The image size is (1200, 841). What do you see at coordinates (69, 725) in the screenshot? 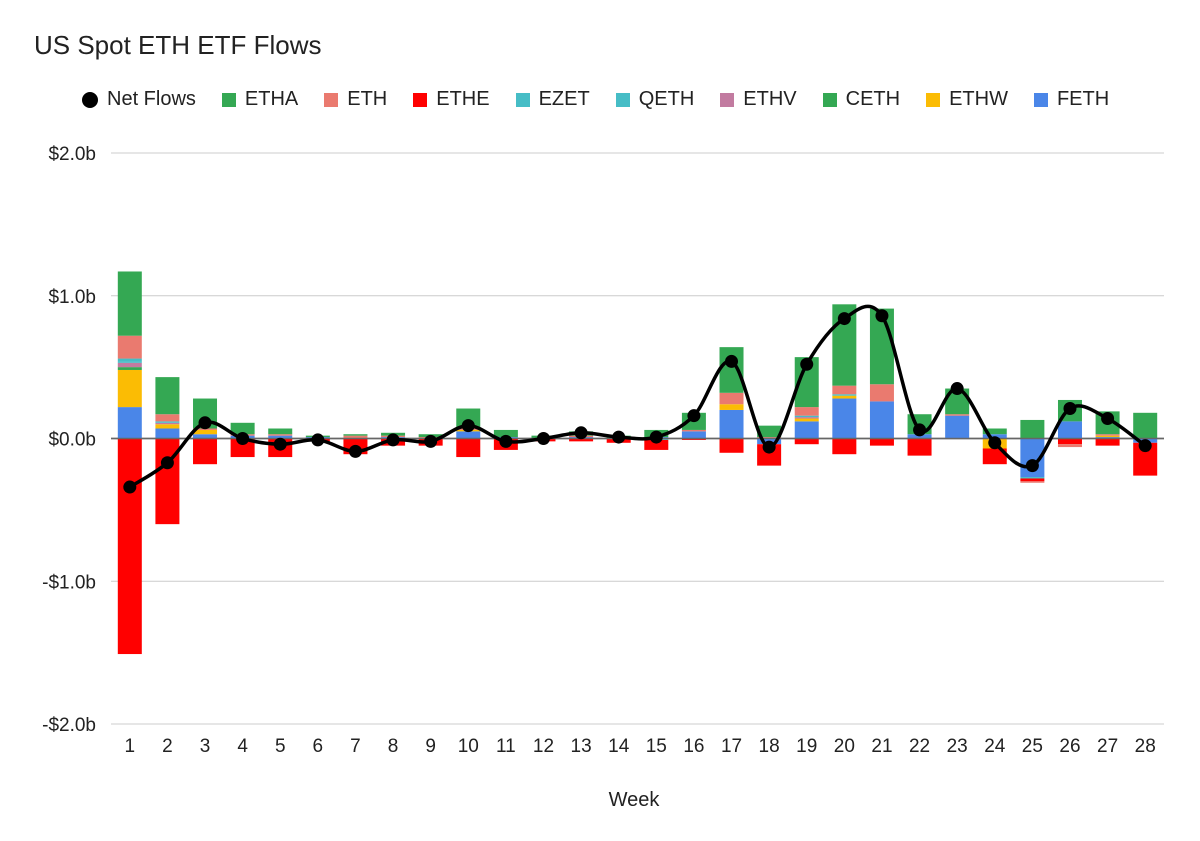
I see `y-tick-label: -$2.0b` at bounding box center [69, 725].